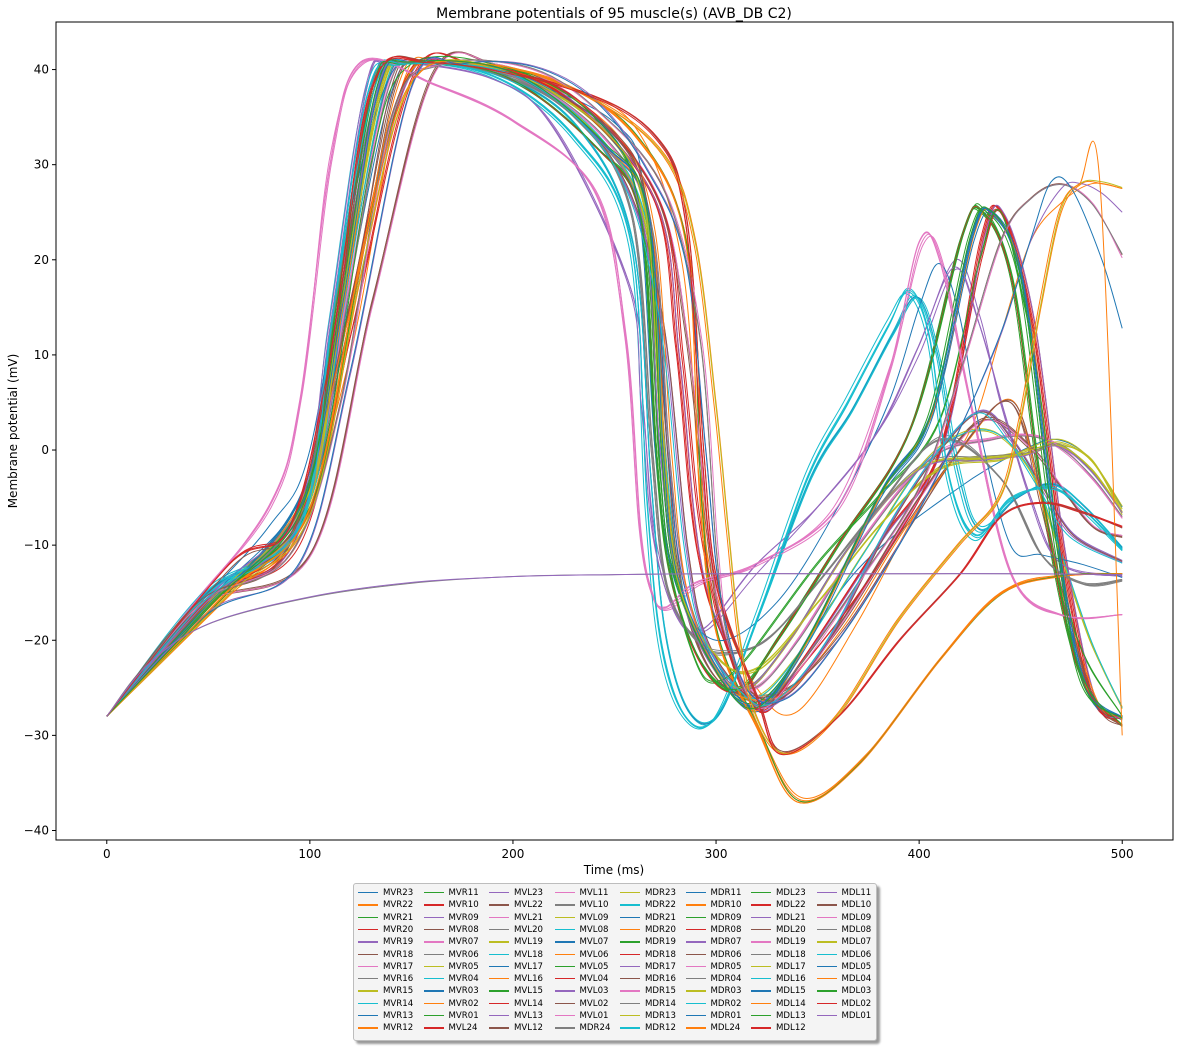 This screenshot has width=1183, height=1053. Describe the element at coordinates (660, 991) in the screenshot. I see `legend-label: MDR15` at that location.